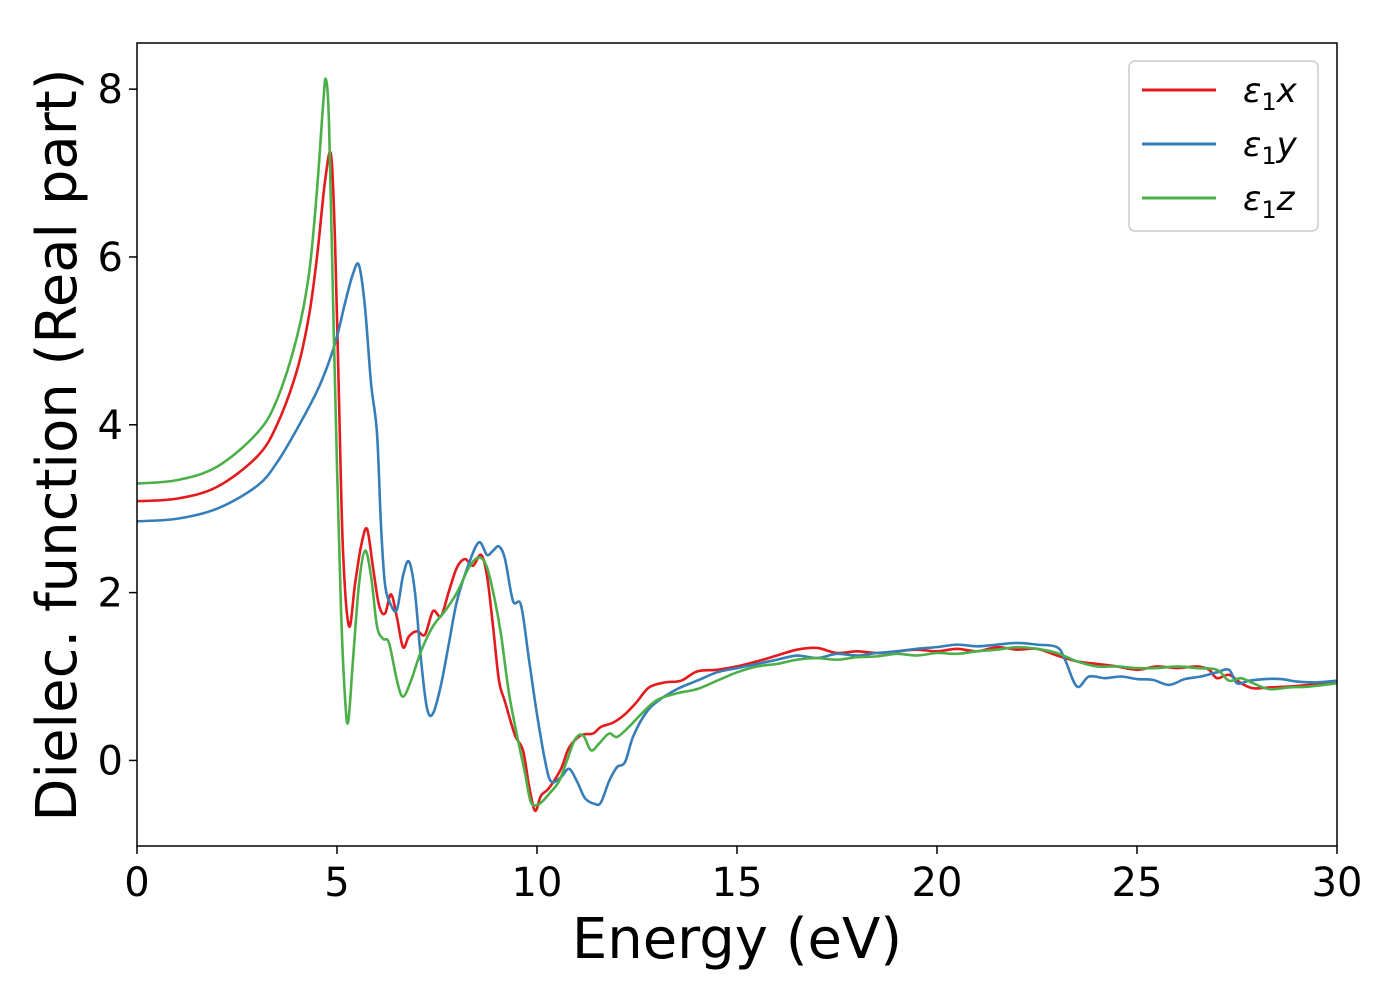  I want to click on y-tick-label: 8, so click(110, 90).